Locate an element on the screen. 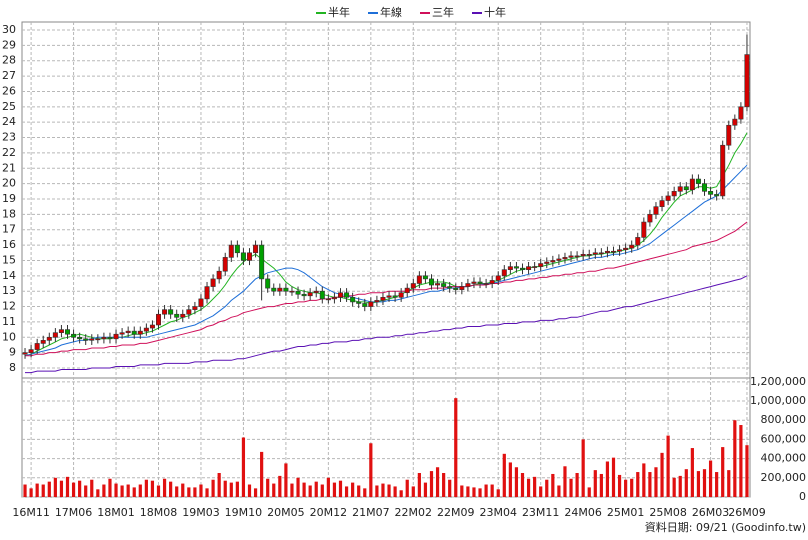  x-tick-label: 18M08 is located at coordinates (159, 512).